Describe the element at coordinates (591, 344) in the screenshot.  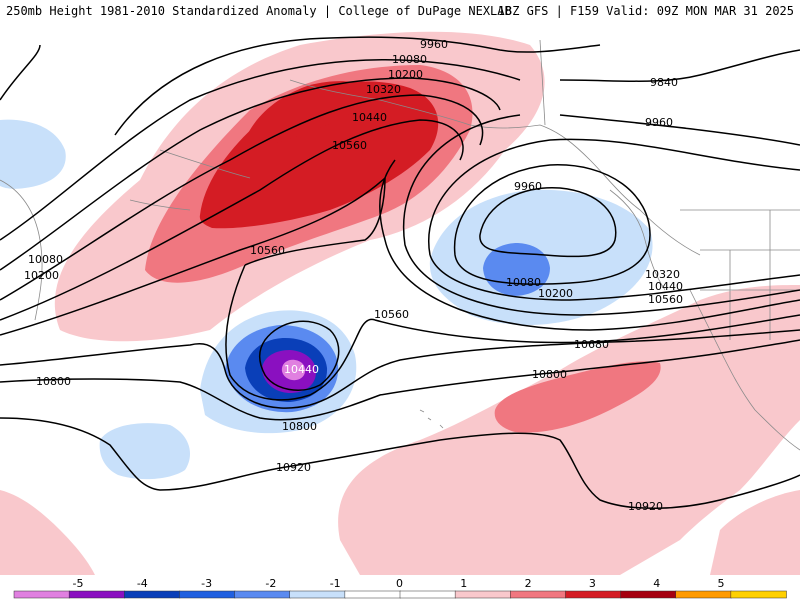
I see `contour-label: 10680` at that location.